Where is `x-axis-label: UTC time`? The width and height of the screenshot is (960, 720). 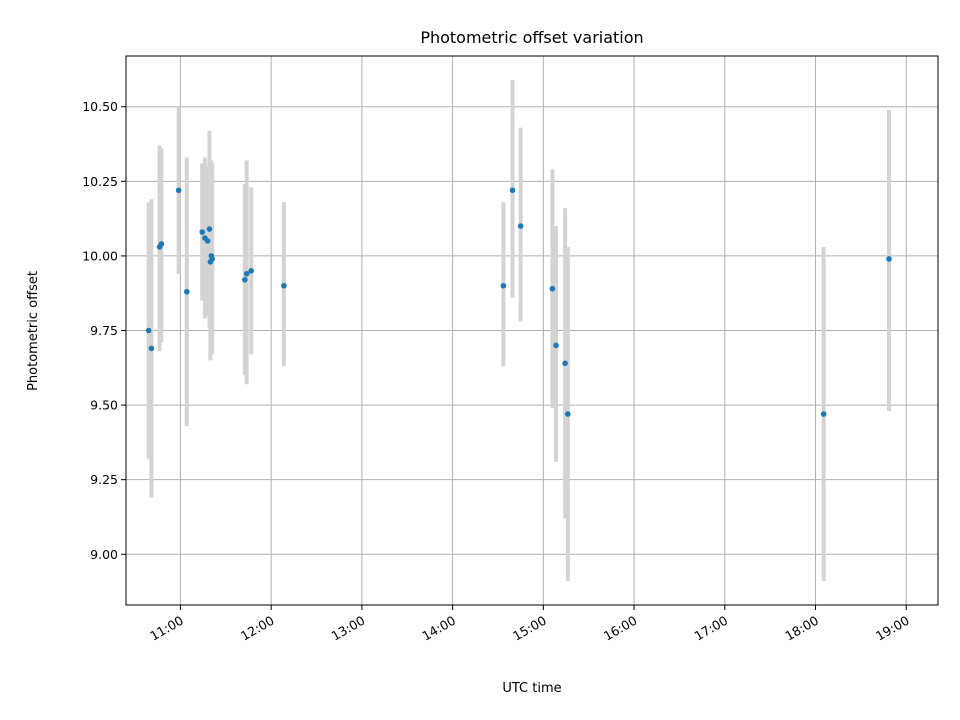 x-axis-label: UTC time is located at coordinates (531, 688).